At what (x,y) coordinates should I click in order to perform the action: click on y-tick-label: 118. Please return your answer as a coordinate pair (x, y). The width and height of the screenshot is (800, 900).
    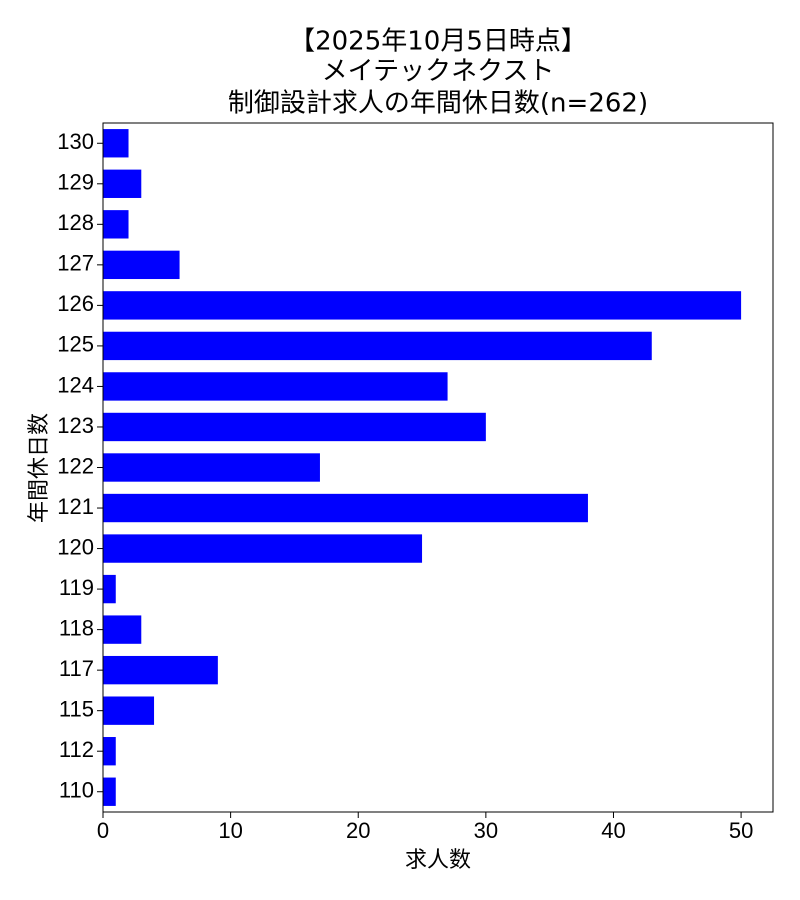
    Looking at the image, I should click on (76, 627).